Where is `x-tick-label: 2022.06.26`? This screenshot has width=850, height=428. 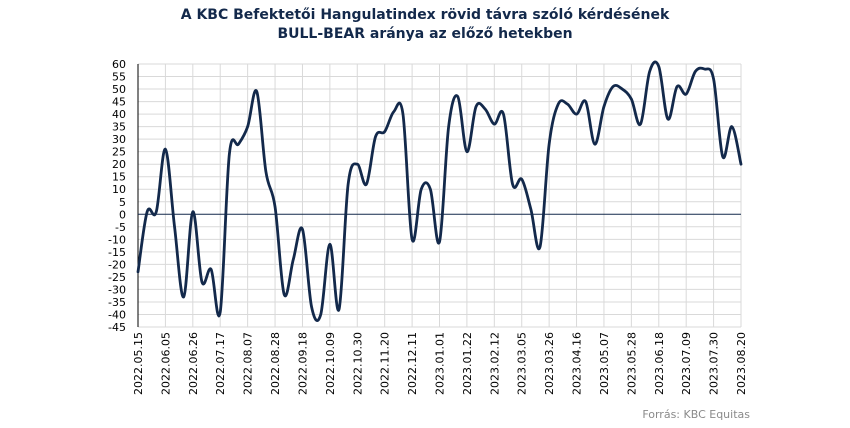
x-tick-label: 2022.06.26 is located at coordinates (193, 363).